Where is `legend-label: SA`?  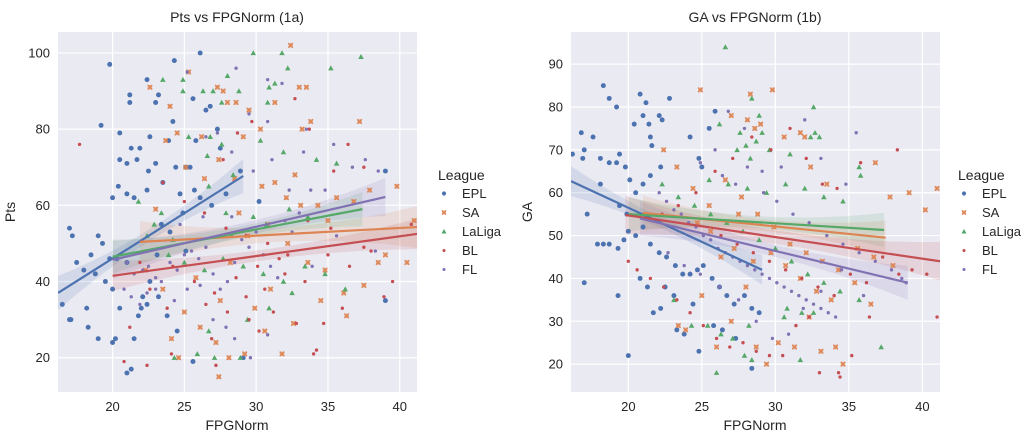 legend-label: SA is located at coordinates (991, 212).